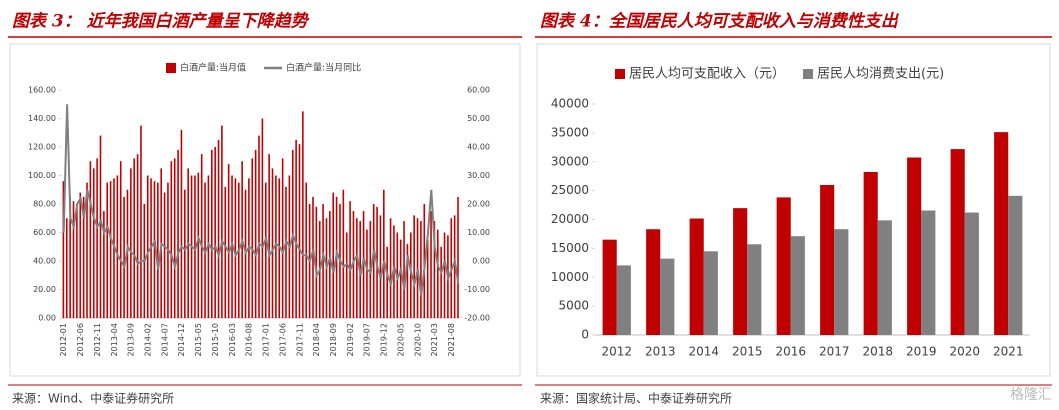 The image size is (1059, 410). I want to click on y-tick-label: 120.00, so click(42, 147).